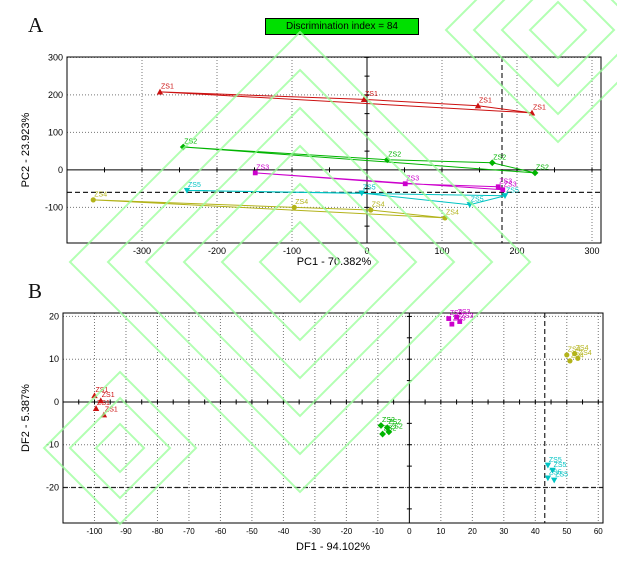 The image size is (617, 570). I want to click on pca-x-axis-title: PC1 - 70.382%, so click(334, 262).